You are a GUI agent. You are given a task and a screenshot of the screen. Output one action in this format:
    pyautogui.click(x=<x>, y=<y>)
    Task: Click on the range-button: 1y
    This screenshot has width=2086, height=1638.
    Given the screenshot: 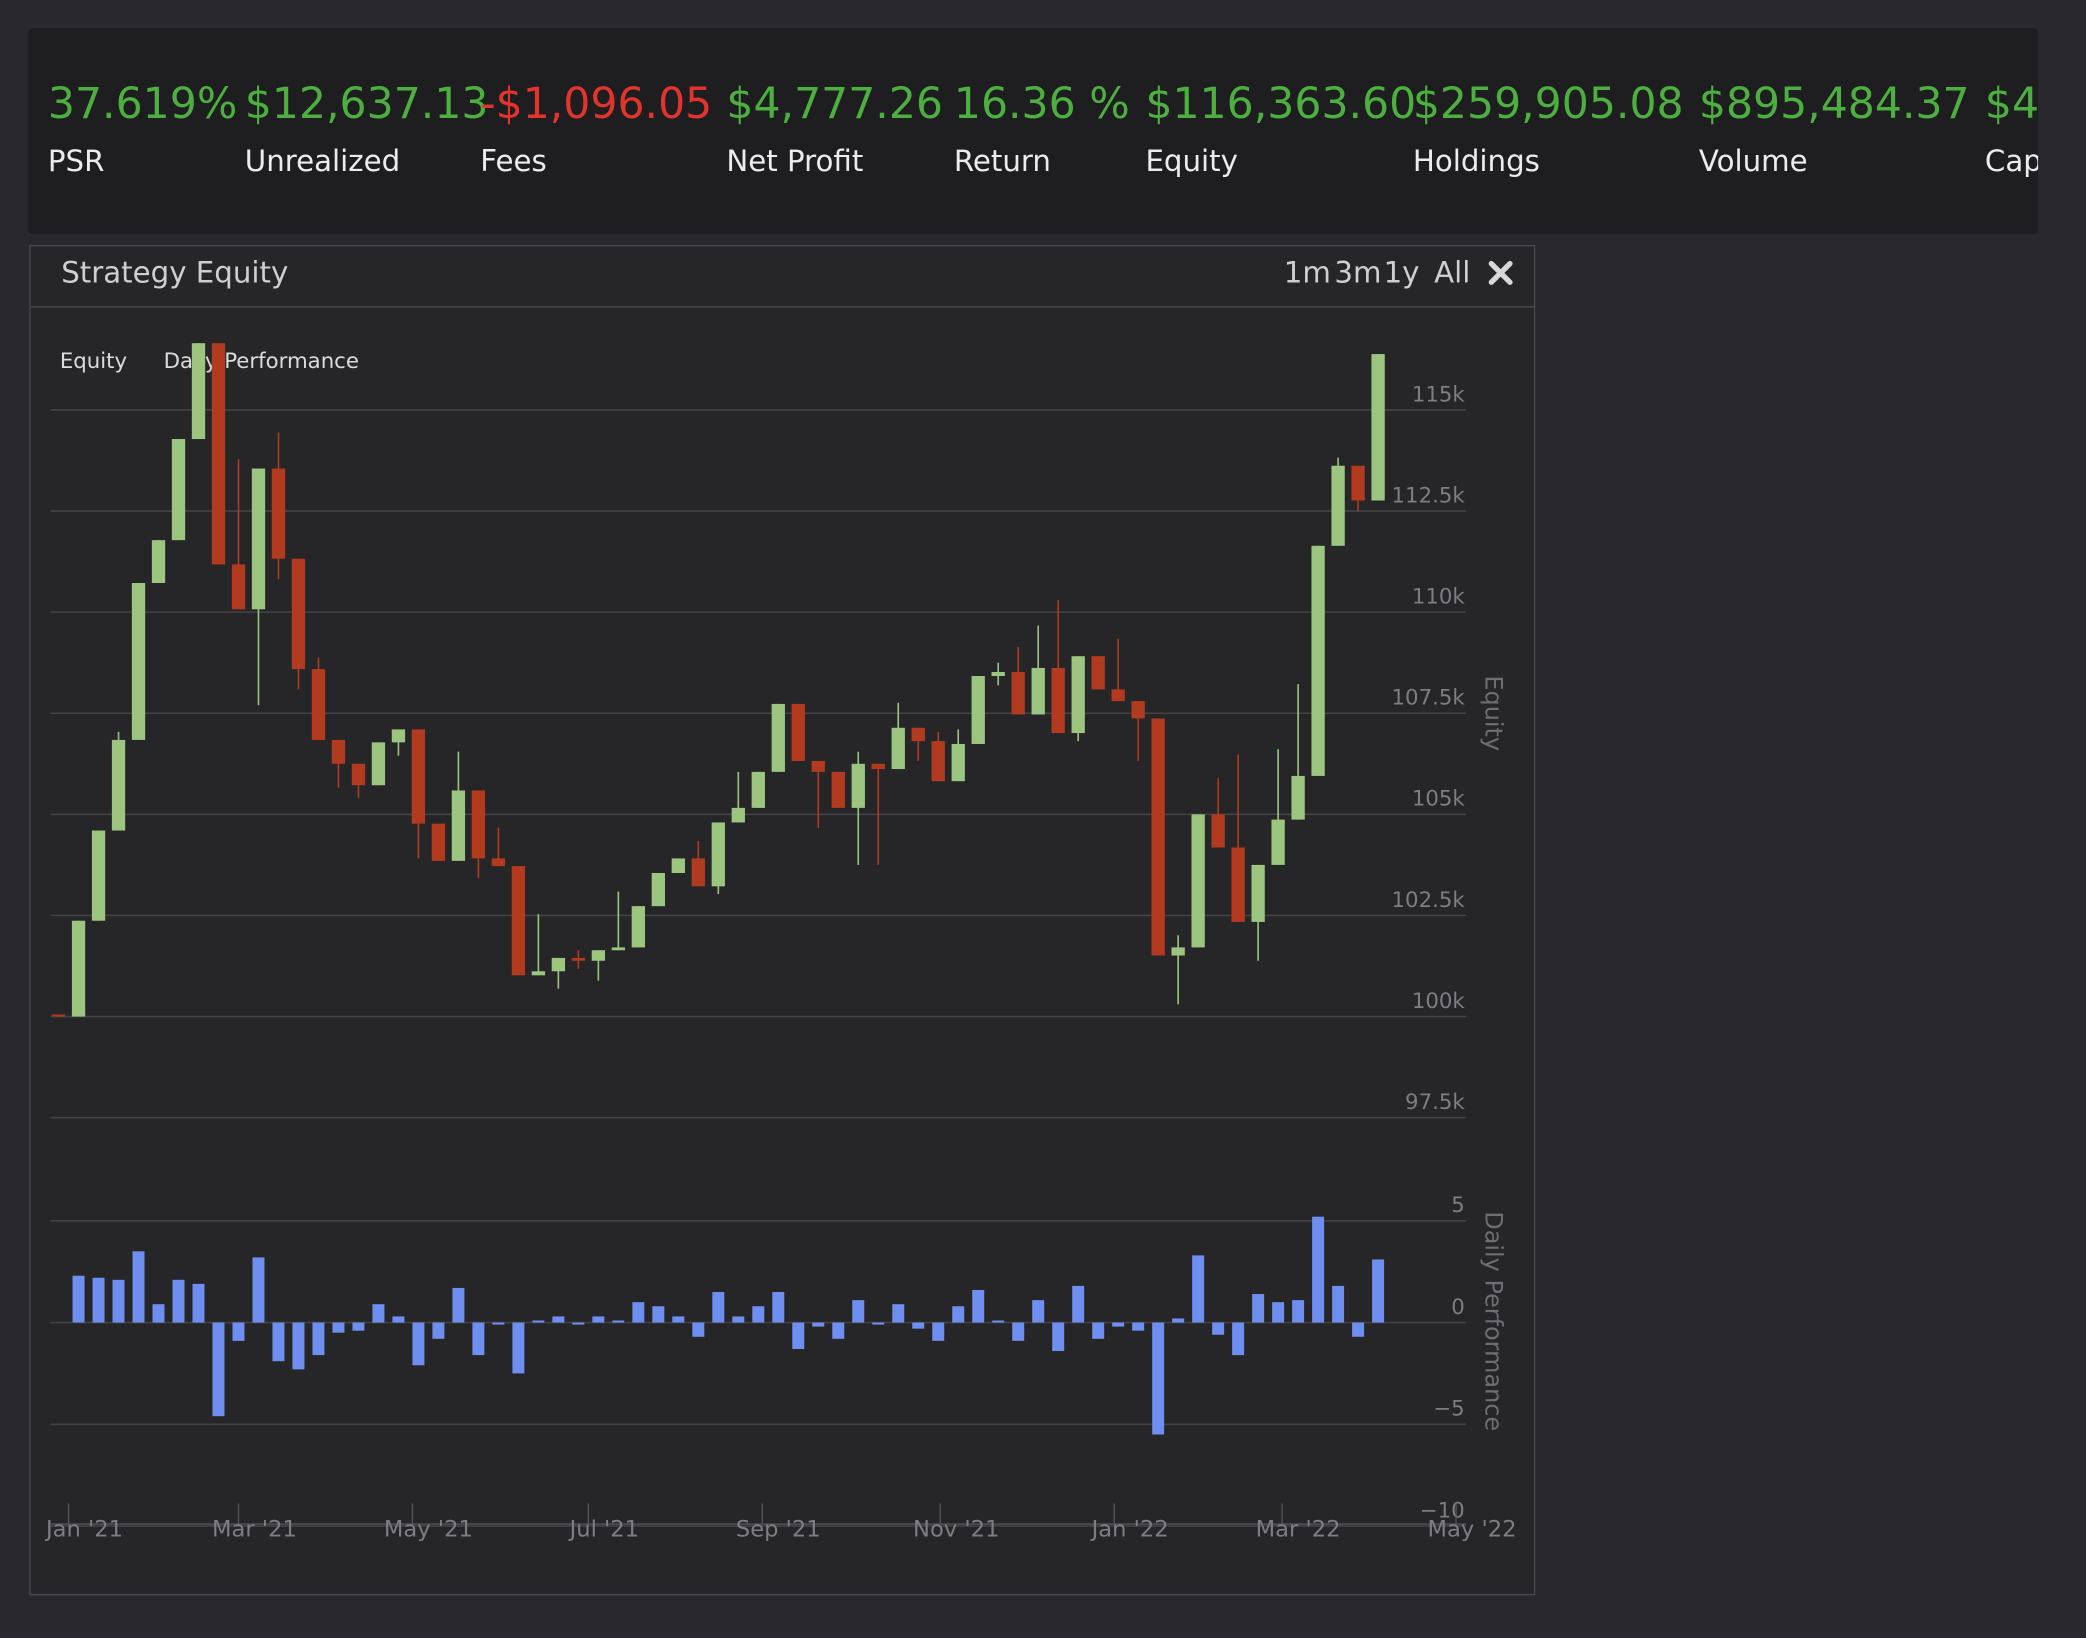 What is the action you would take?
    pyautogui.click(x=1402, y=273)
    